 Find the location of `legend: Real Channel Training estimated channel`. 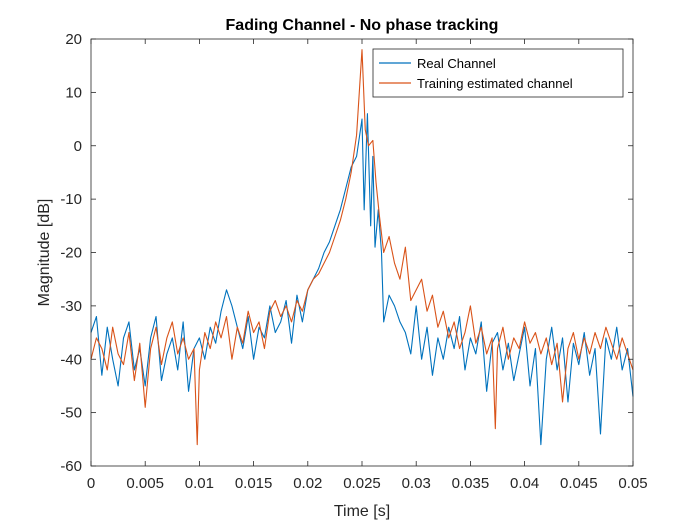

legend: Real Channel Training estimated channel is located at coordinates (498, 73).